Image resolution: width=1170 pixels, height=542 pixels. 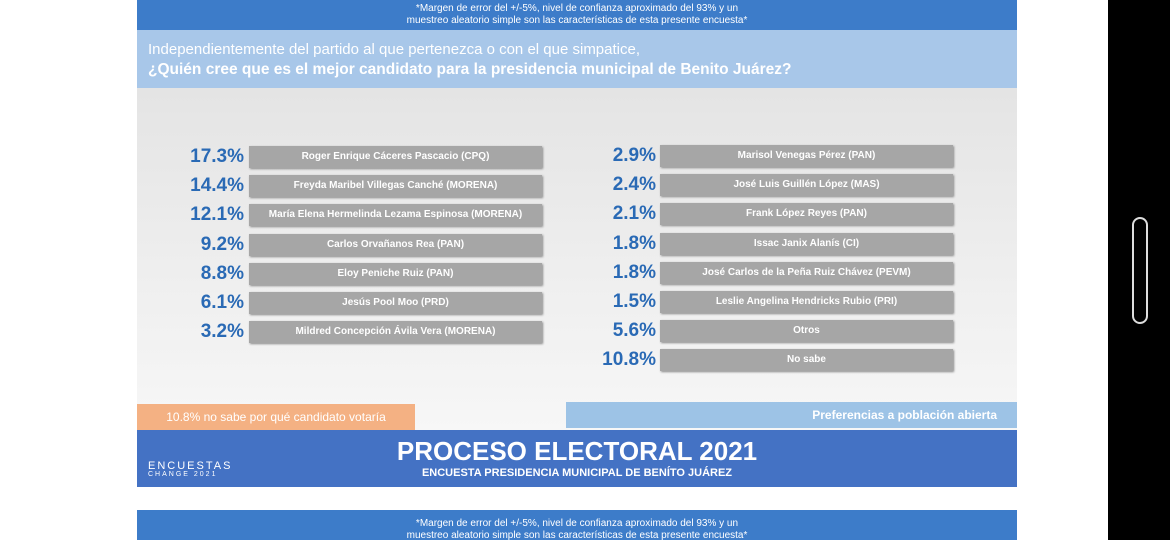 What do you see at coordinates (395, 157) in the screenshot?
I see `candidate-bar: Roger Enrique Cáceres Pascacio (CPQ)` at bounding box center [395, 157].